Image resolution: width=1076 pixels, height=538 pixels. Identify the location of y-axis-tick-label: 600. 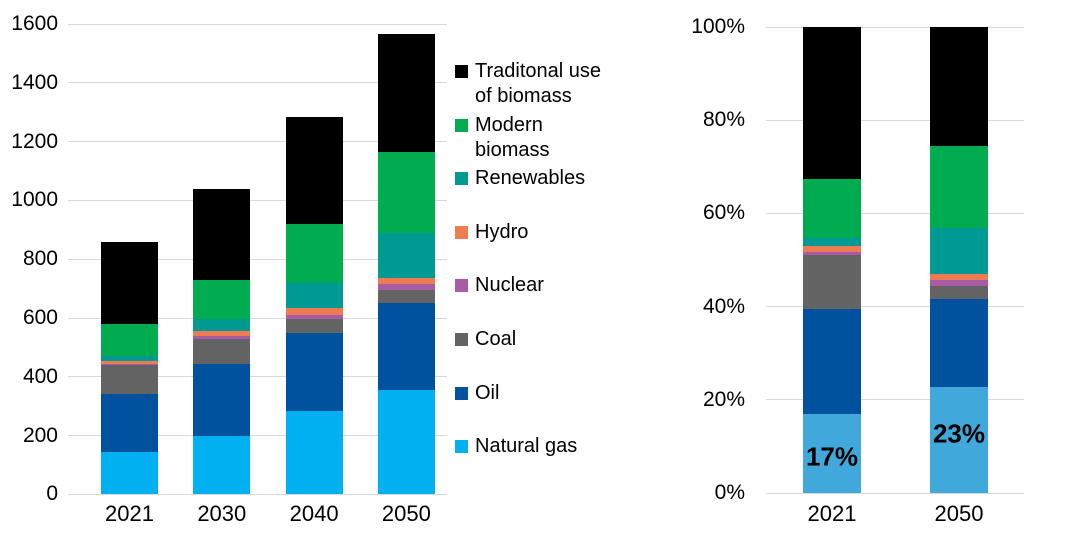
(40, 317).